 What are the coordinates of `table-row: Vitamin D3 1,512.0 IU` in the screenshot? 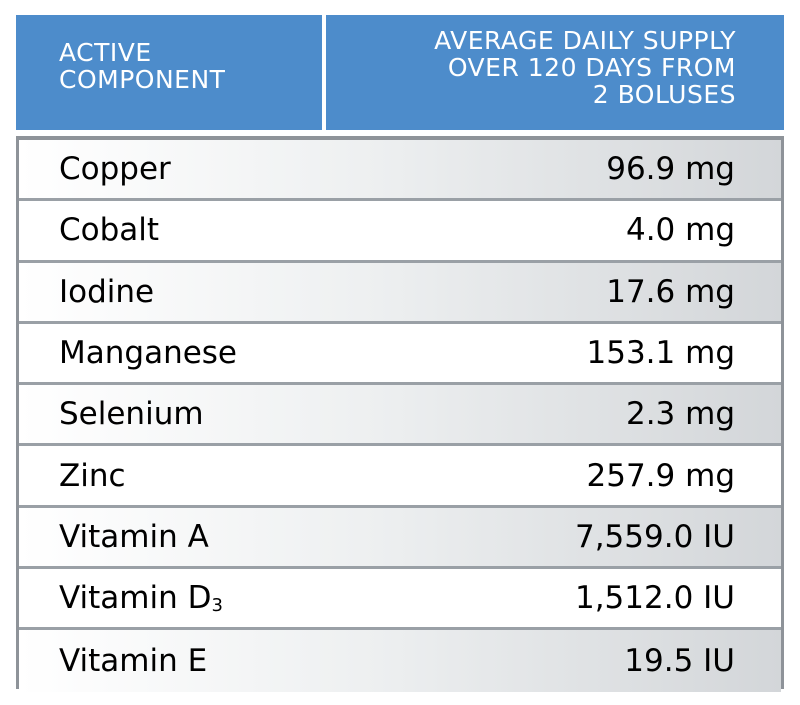 It's located at (400, 600).